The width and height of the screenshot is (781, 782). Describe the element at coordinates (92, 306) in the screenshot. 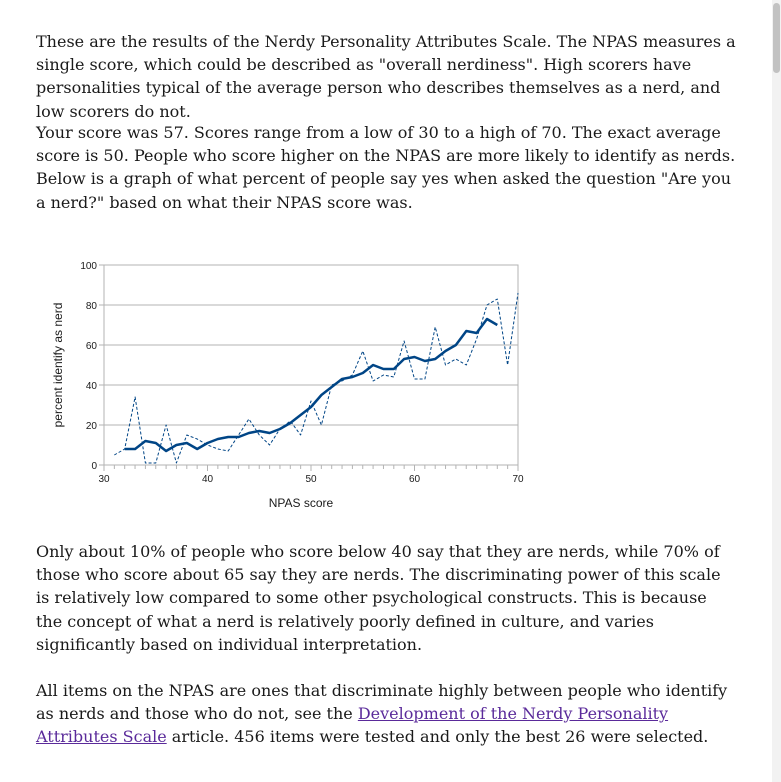

I see `tick-label-y-80: 80` at that location.